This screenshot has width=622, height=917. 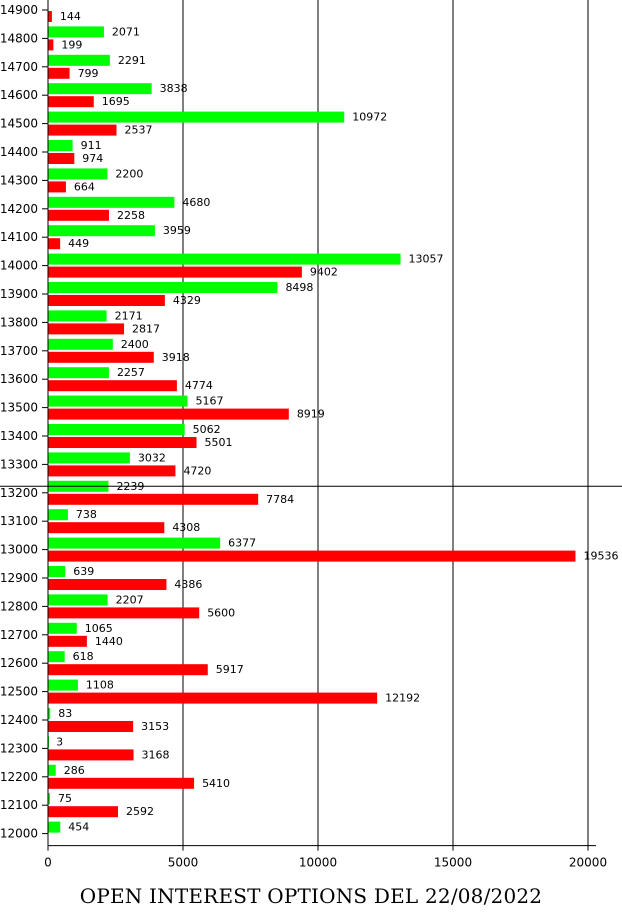 What do you see at coordinates (199, 385) in the screenshot?
I see `data-label-red: 4774` at bounding box center [199, 385].